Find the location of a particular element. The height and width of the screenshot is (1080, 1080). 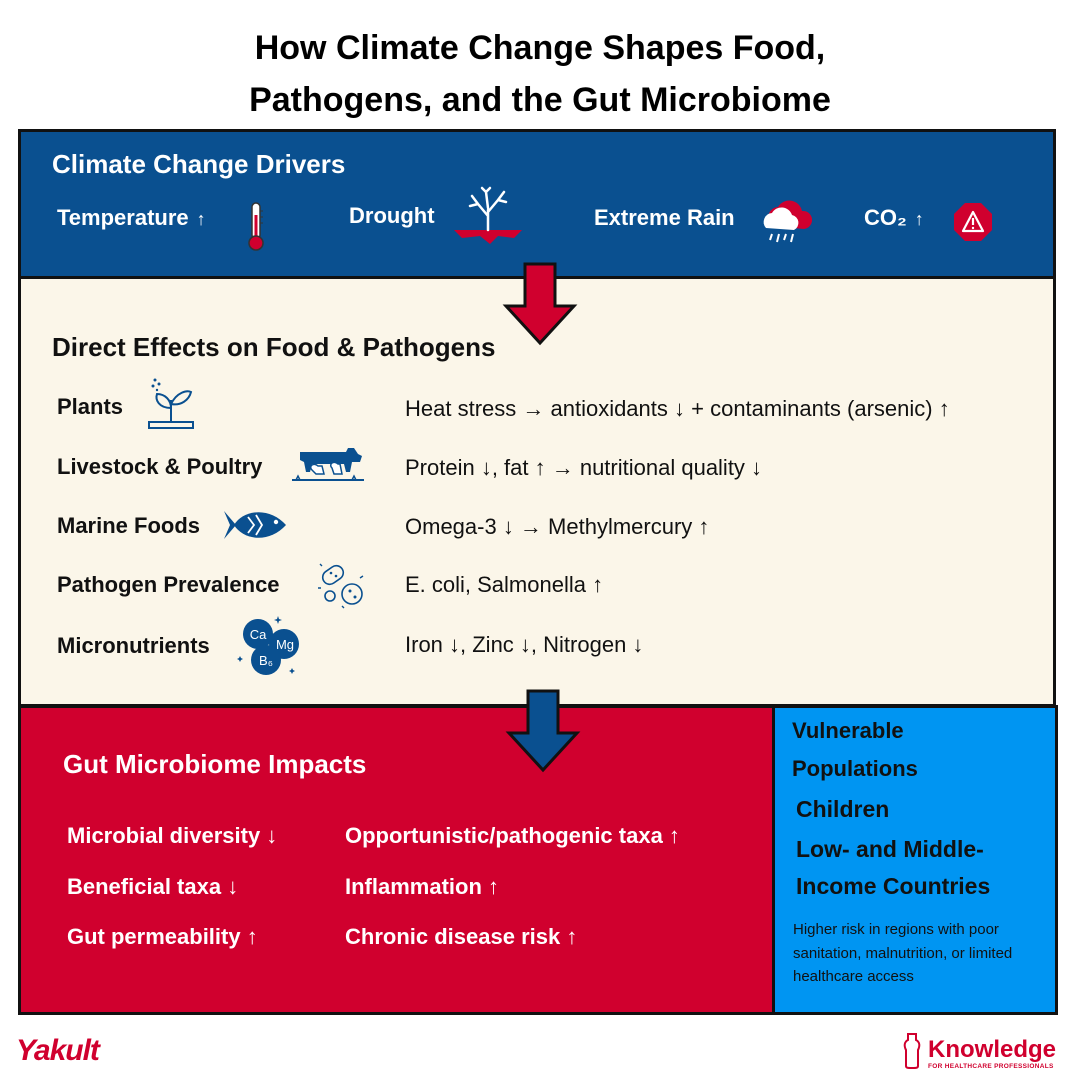

bacteria-icon is located at coordinates (341, 586).